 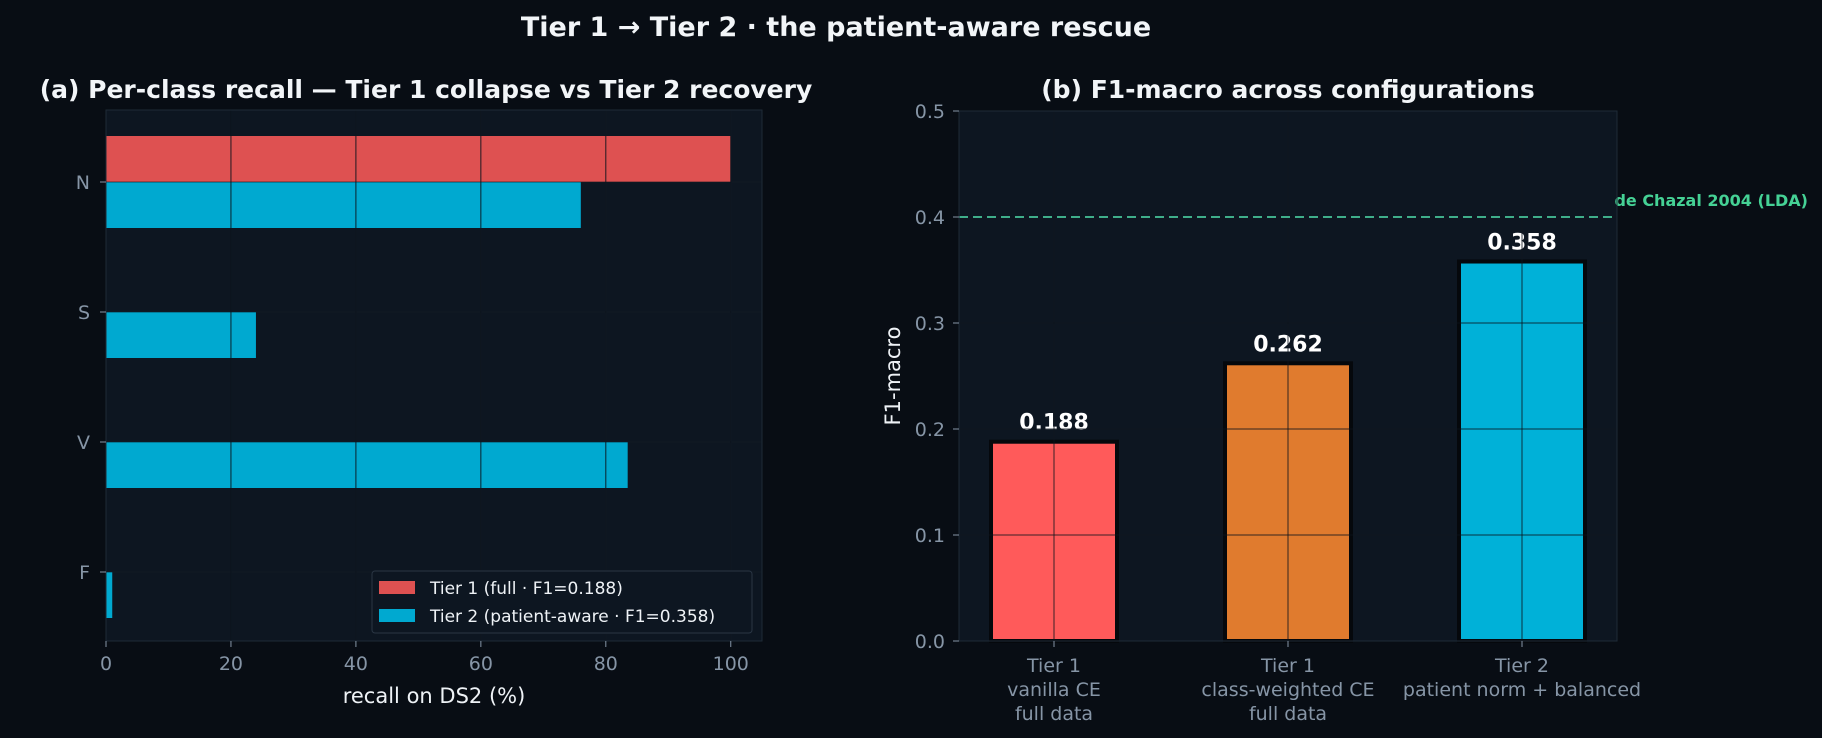 What do you see at coordinates (356, 664) in the screenshot?
I see `recall-xtick-label: 40` at bounding box center [356, 664].